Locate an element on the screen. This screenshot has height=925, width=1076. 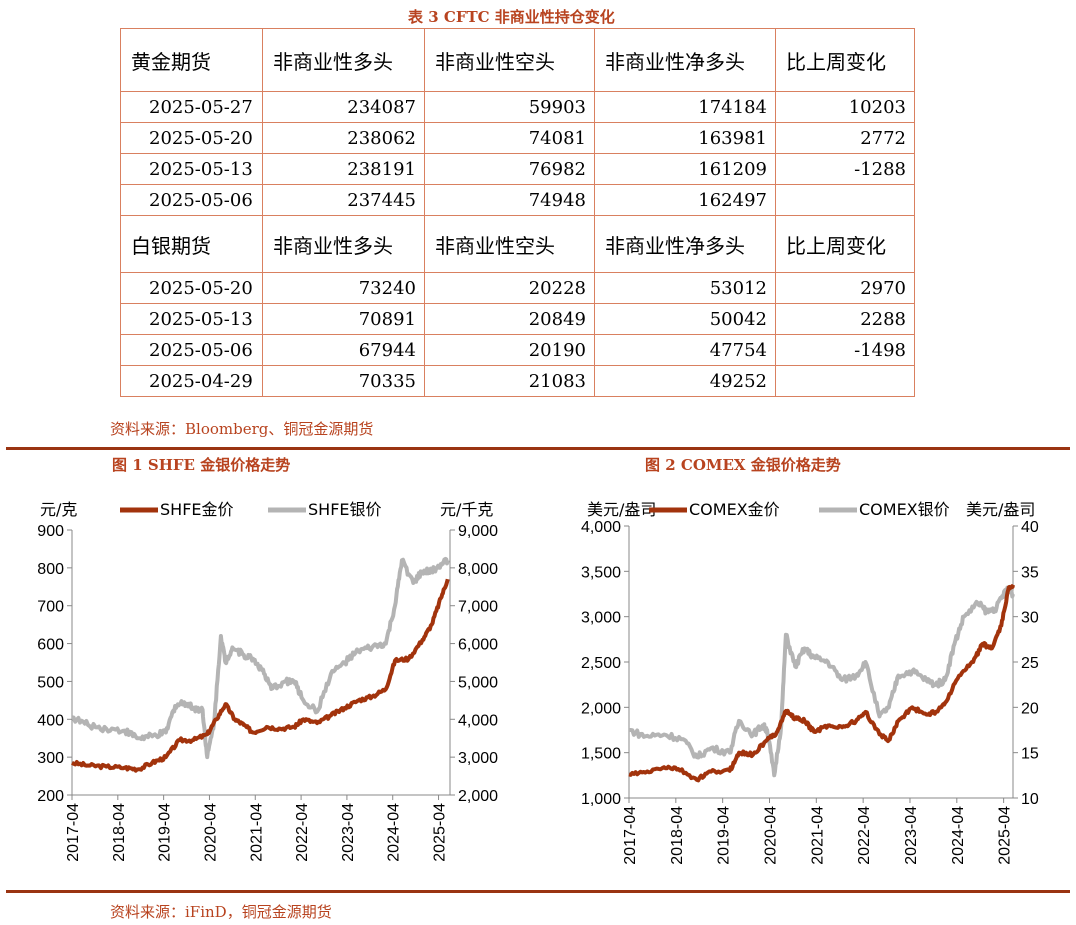
silver-cell: 2025-05-13 is located at coordinates (191, 319).